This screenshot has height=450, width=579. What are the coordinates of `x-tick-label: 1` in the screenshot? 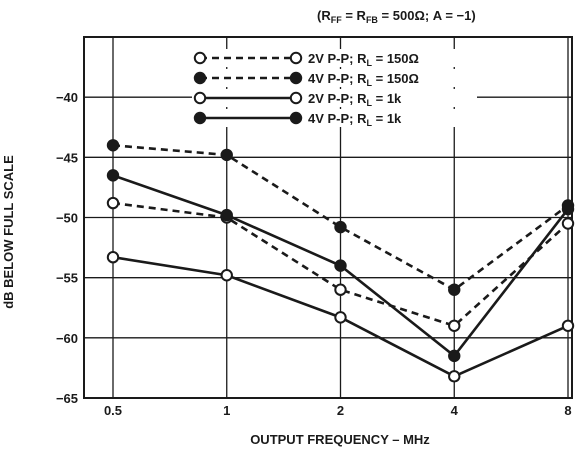 It's located at (226, 410).